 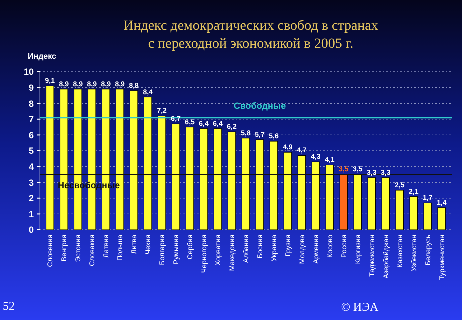 What do you see at coordinates (9, 306) in the screenshot?
I see `text: 52` at bounding box center [9, 306].